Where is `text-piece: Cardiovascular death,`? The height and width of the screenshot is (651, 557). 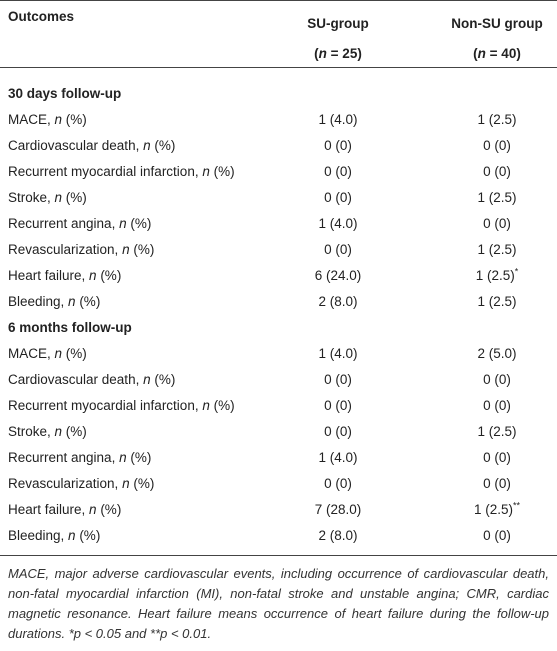
text-piece: Cardiovascular death, is located at coordinates (76, 145).